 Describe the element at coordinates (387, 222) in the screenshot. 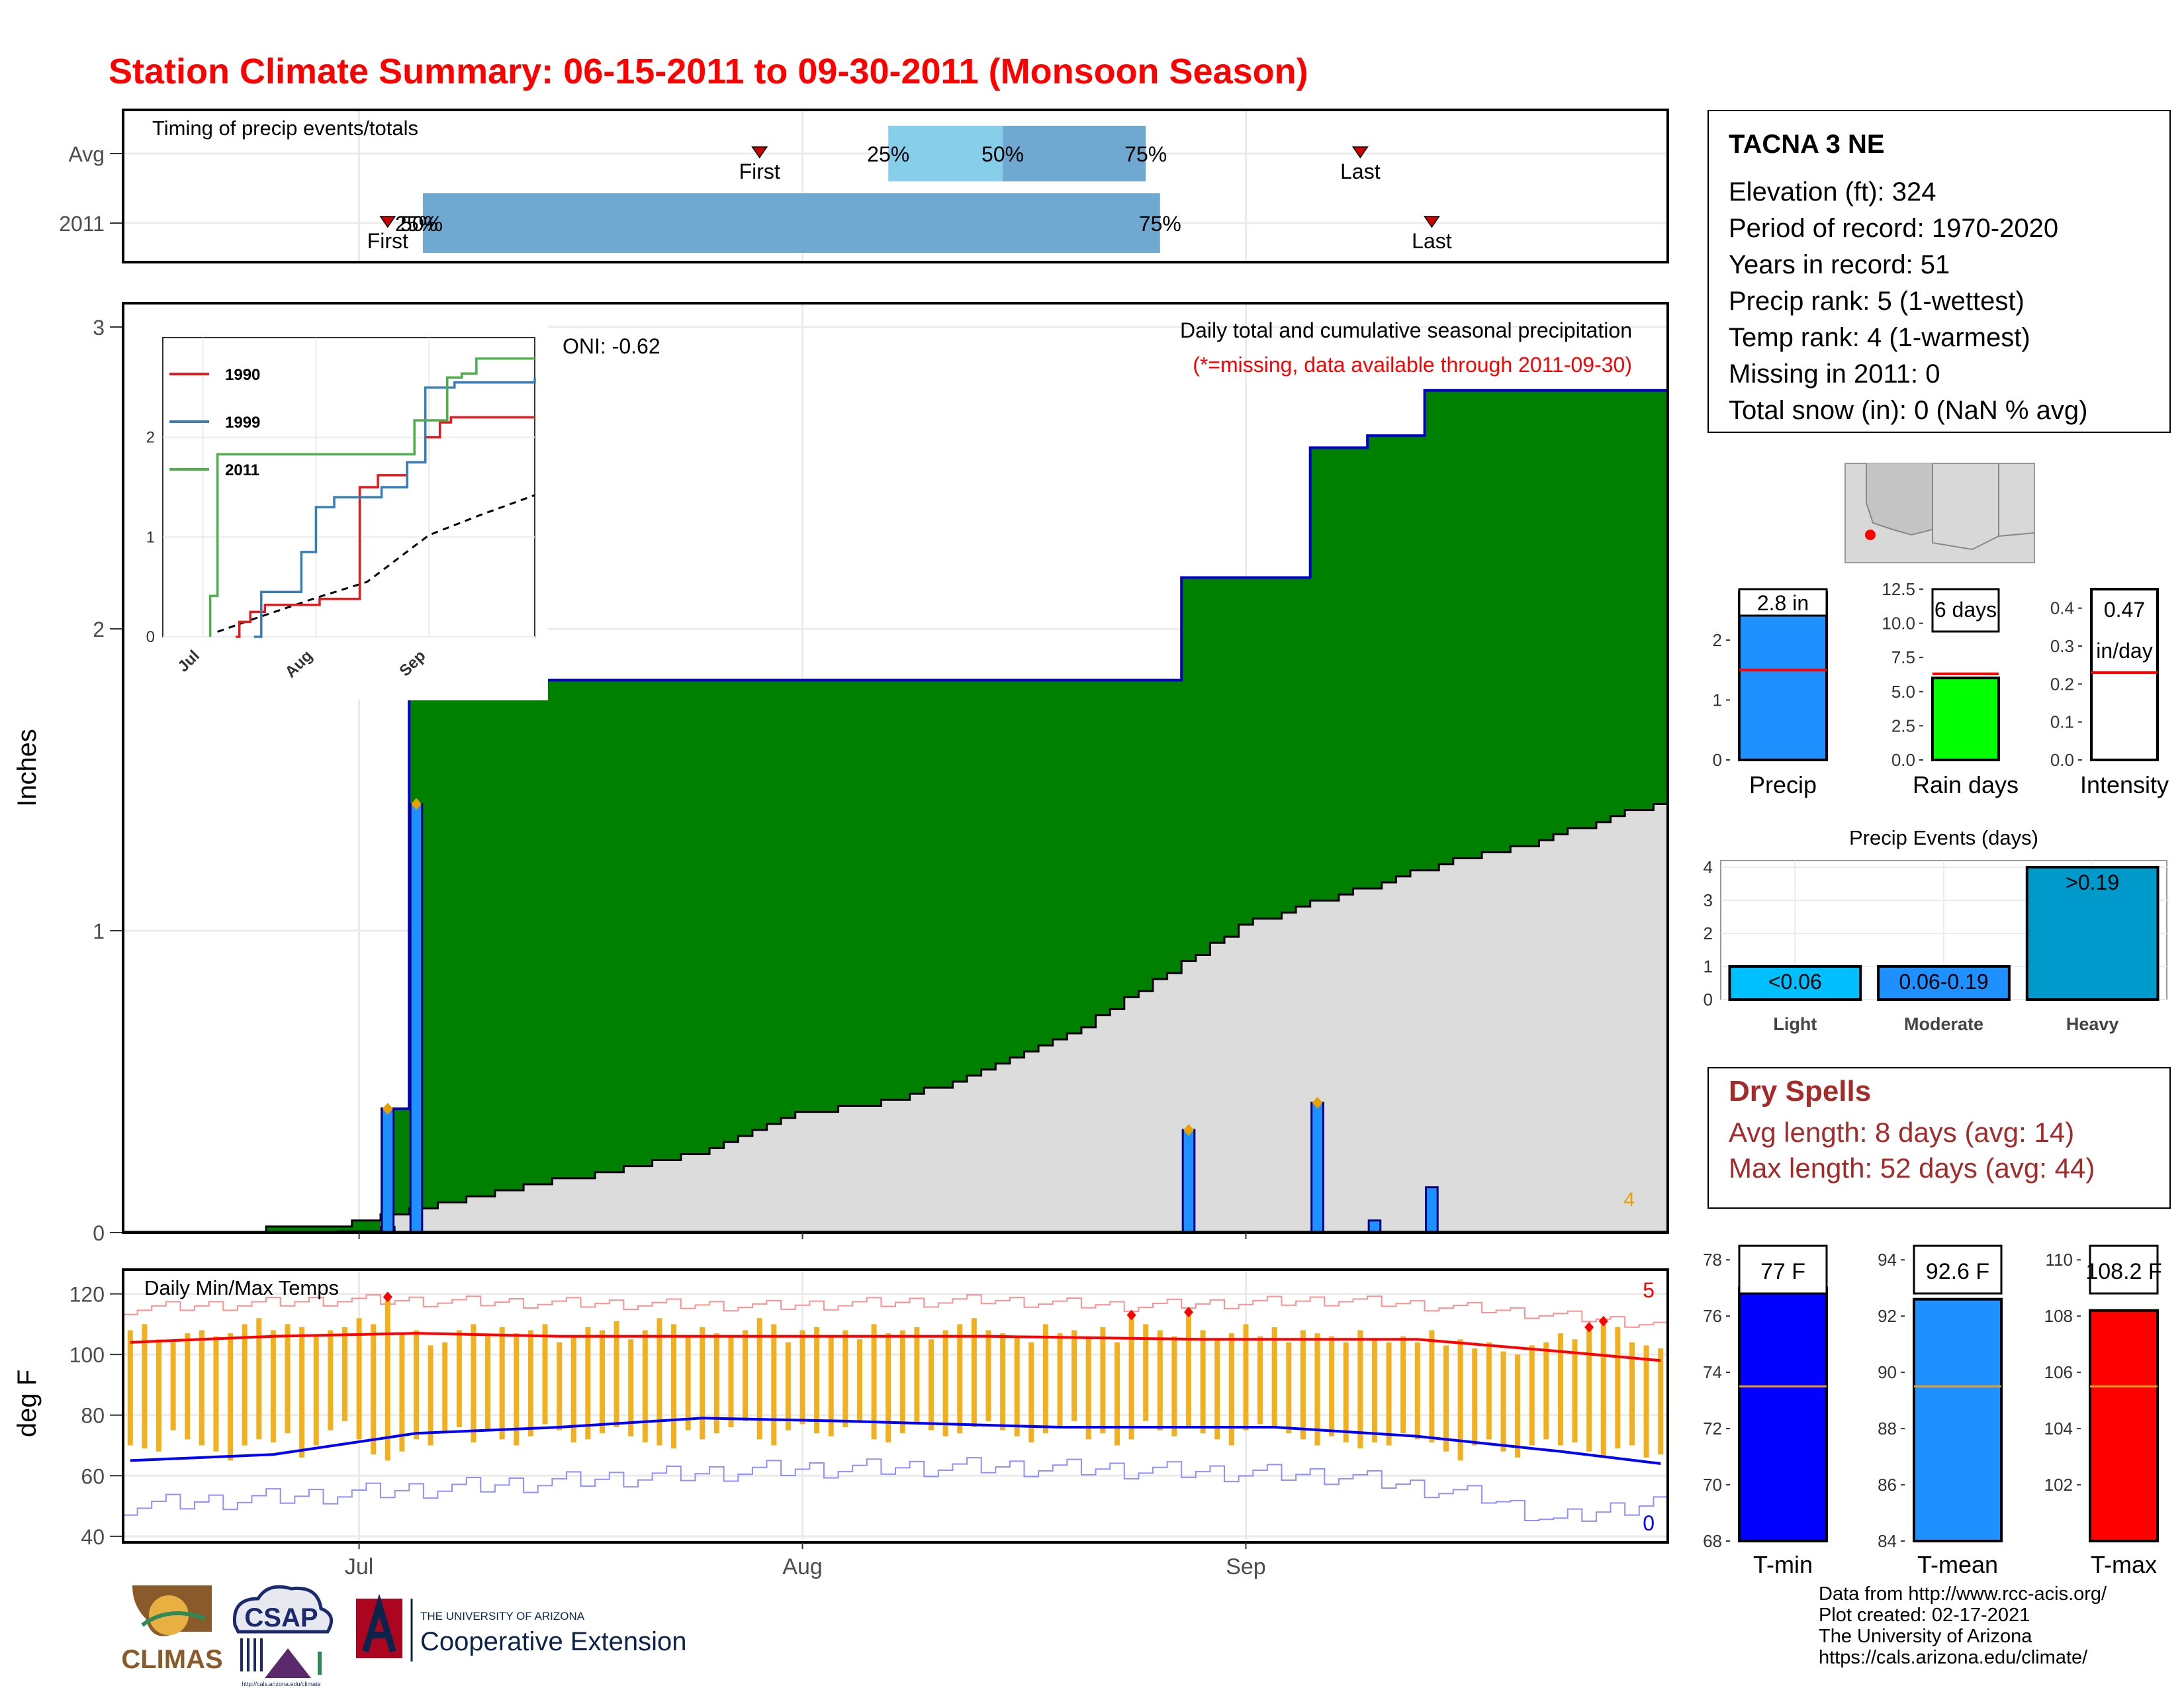

I see `timing-first-marker` at that location.